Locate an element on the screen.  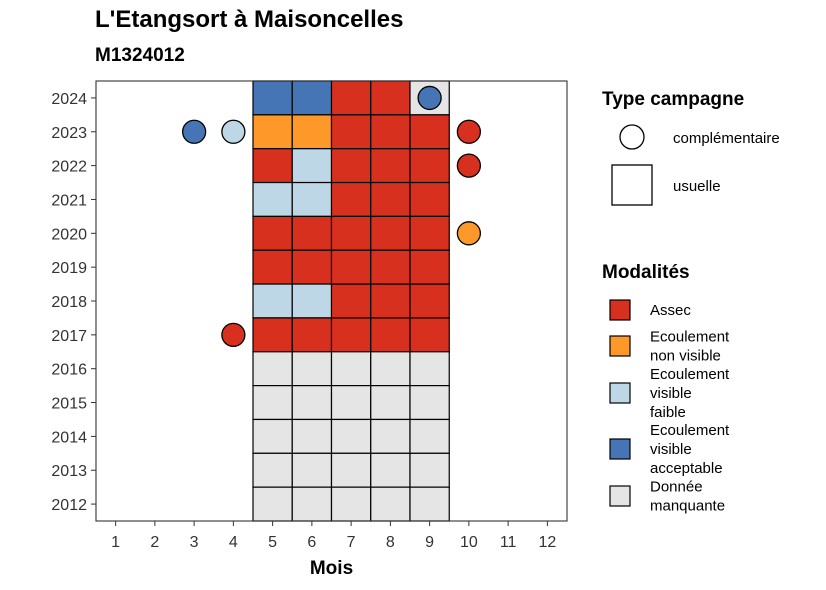
legend-key-ecoul_visible_acceptable is located at coordinates (620, 449).